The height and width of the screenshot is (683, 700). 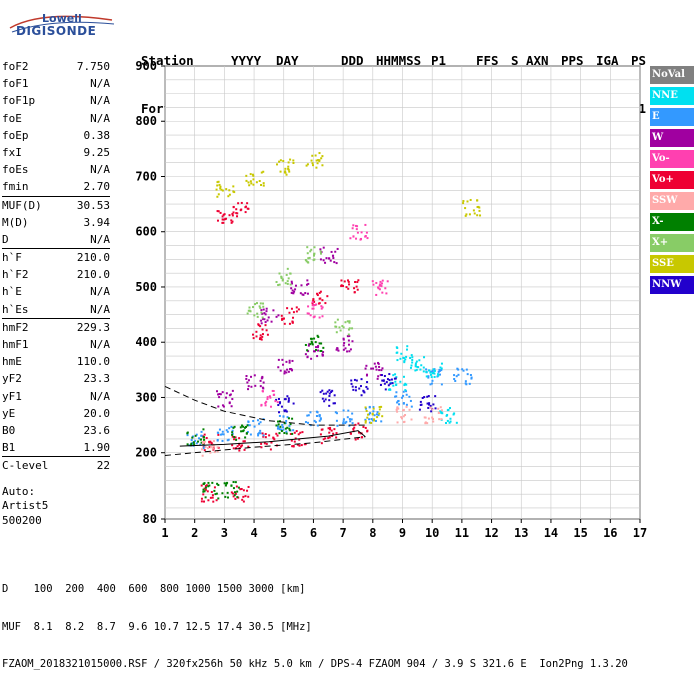 What do you see at coordinates (56, 457) in the screenshot?
I see `param-separator` at bounding box center [56, 457].